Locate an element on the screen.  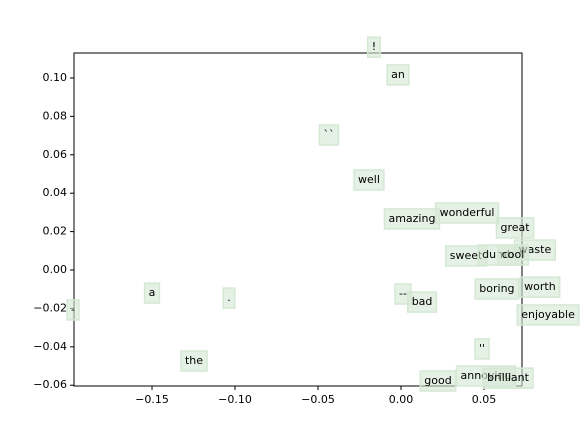
y-tick-label: 0.02 is located at coordinates (55, 231).